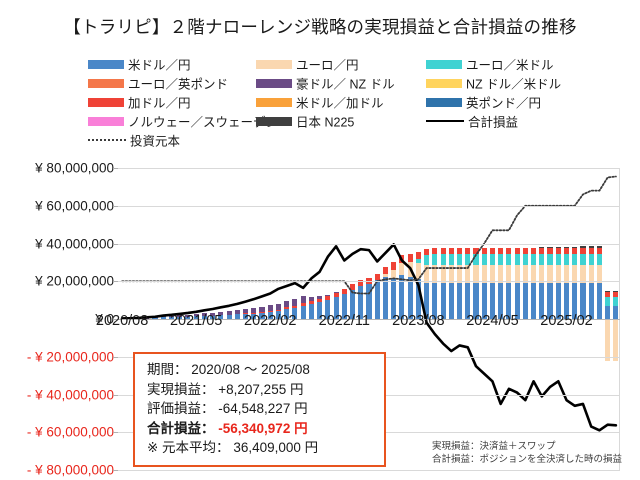 The height and width of the screenshot is (480, 640). Describe the element at coordinates (305, 122) in the screenshot. I see `legend-item: 日本 N225` at that location.